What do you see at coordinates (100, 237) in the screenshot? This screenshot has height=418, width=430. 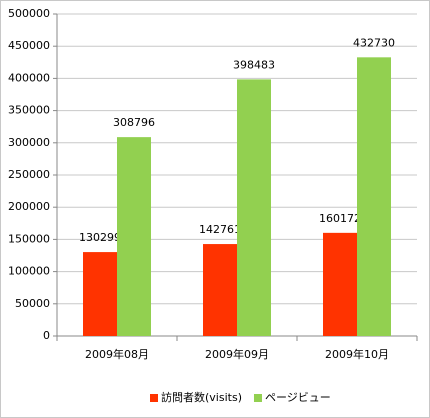 I see `data-label: 130299` at bounding box center [100, 237].